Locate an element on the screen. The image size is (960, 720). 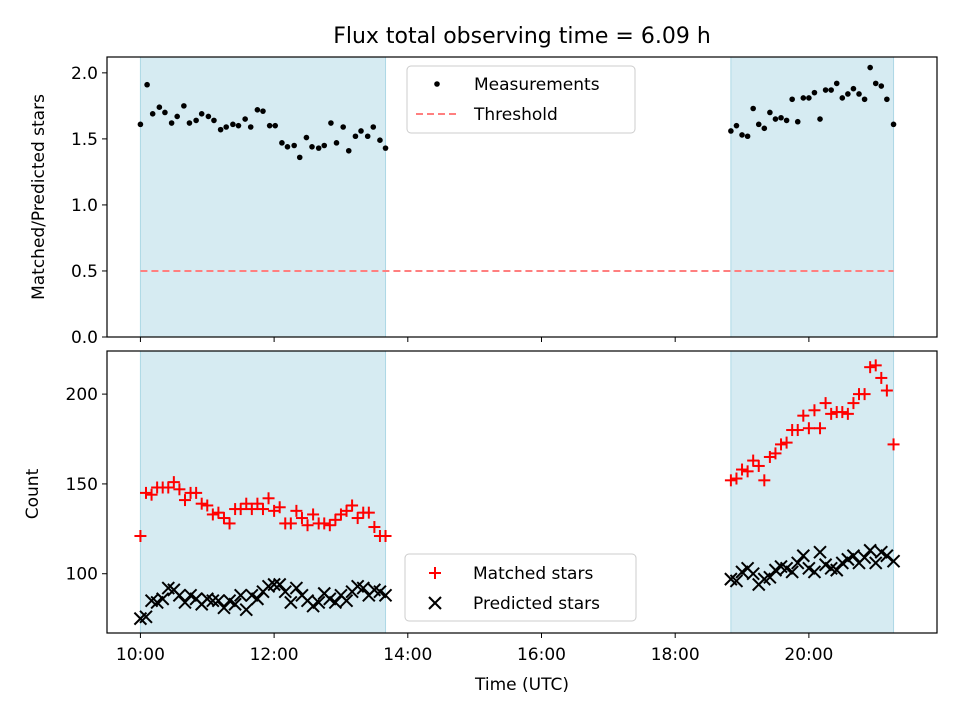
top-legend: Measurements Threshold is located at coordinates (521, 99).